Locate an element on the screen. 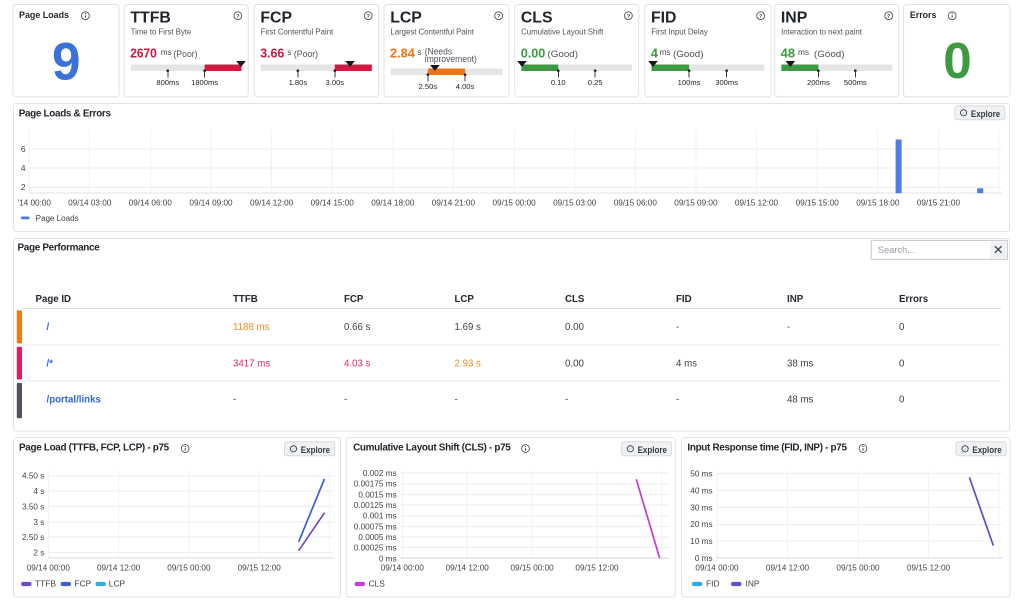 Image resolution: width=1024 pixels, height=604 pixels. svg-text: 1.80s is located at coordinates (298, 82).